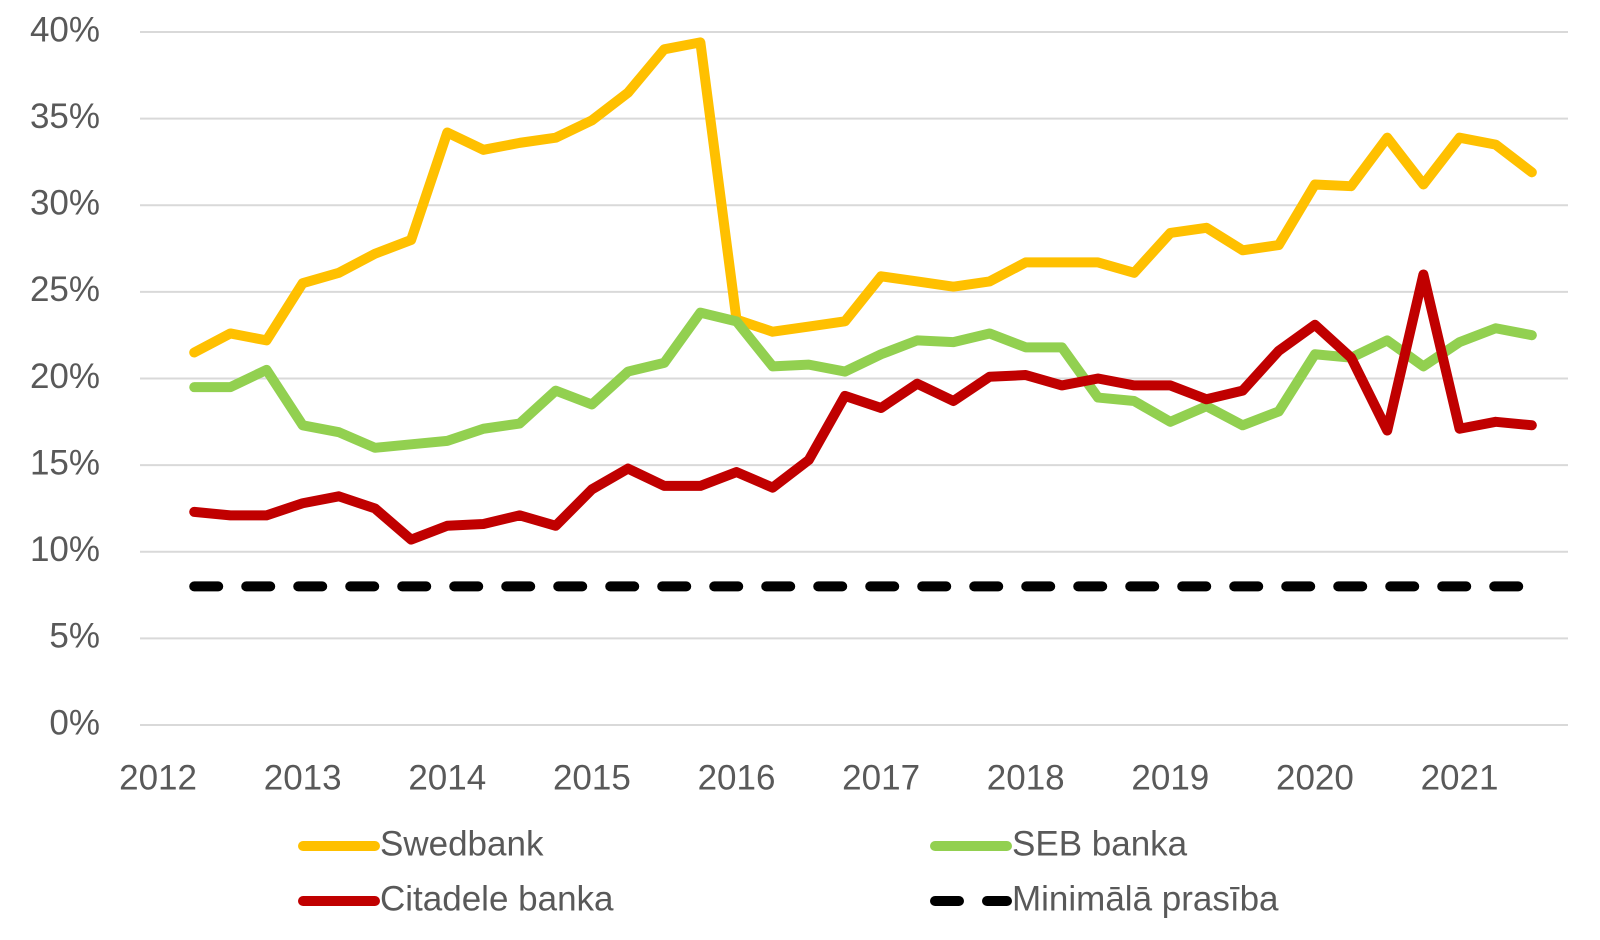 The width and height of the screenshot is (1600, 940). Describe the element at coordinates (462, 843) in the screenshot. I see `legend-label: Swedbank` at that location.